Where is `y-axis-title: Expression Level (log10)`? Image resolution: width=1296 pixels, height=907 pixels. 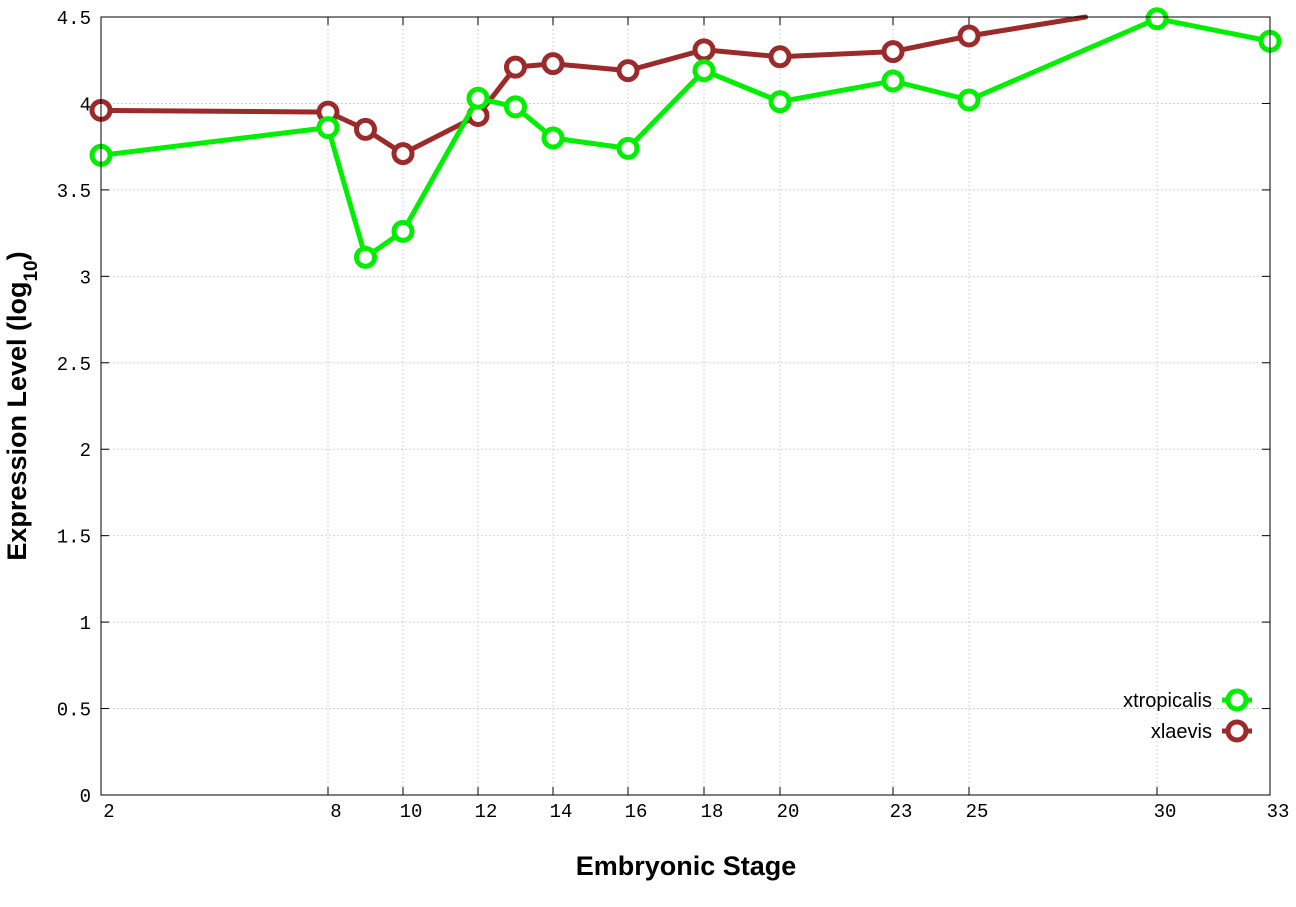
y-axis-title: Expression Level (log10) is located at coordinates (22, 405).